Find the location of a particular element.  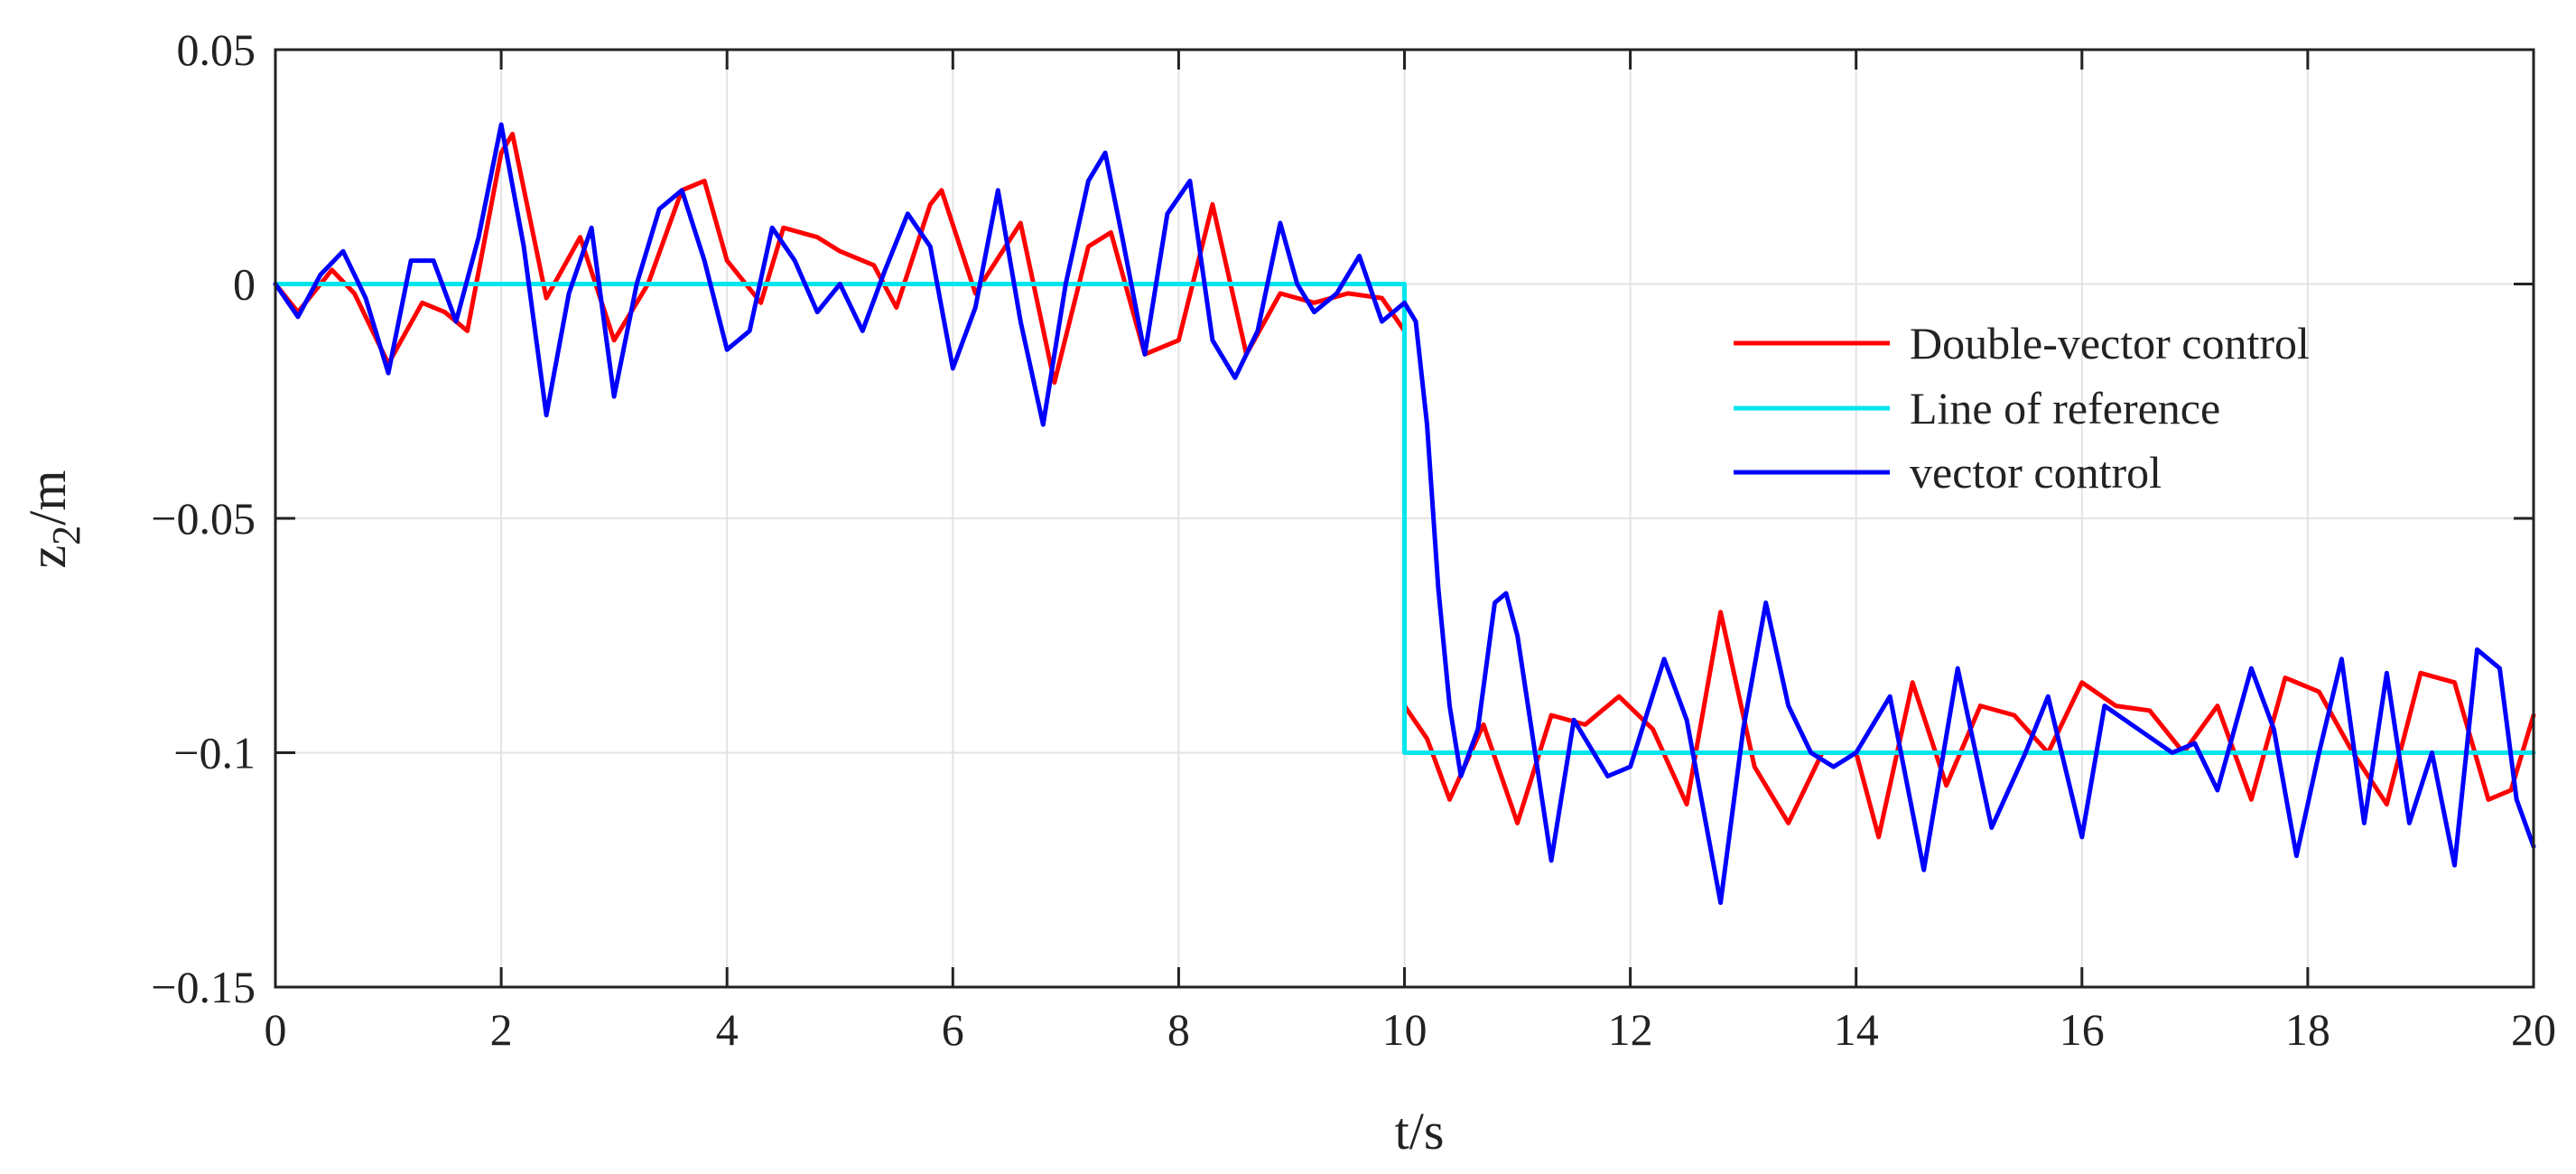

y-axis-label: z2/m is located at coordinates (53, 520).